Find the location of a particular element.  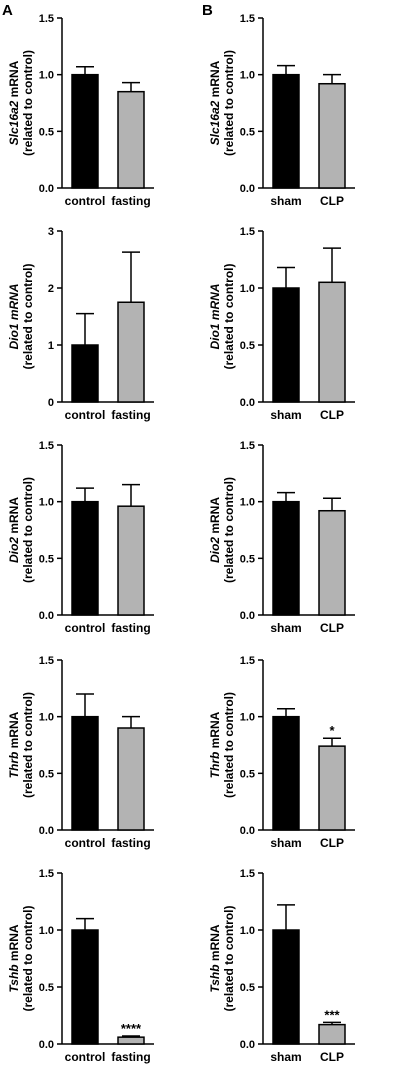

significance-marker: **** is located at coordinates (131, 1028).